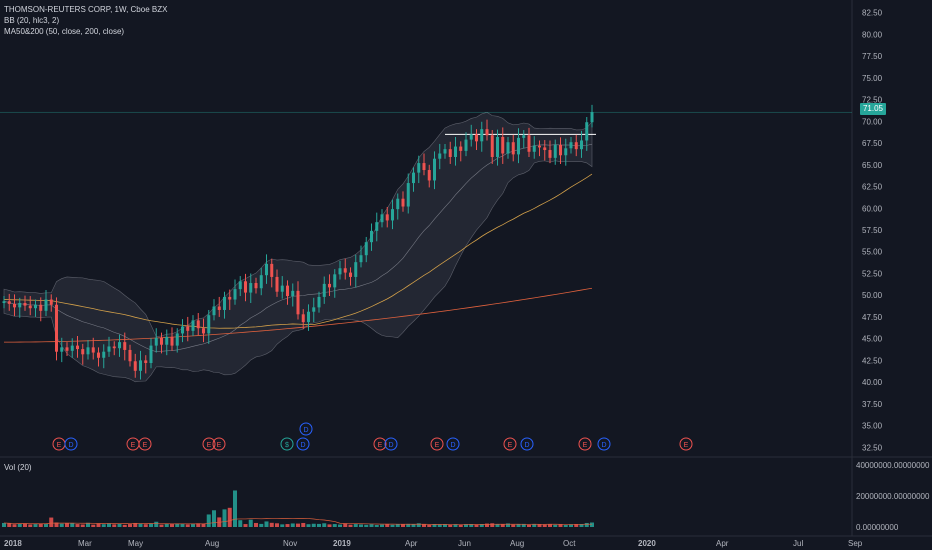 The image size is (932, 550). I want to click on time-tick-label: Oct, so click(569, 543).